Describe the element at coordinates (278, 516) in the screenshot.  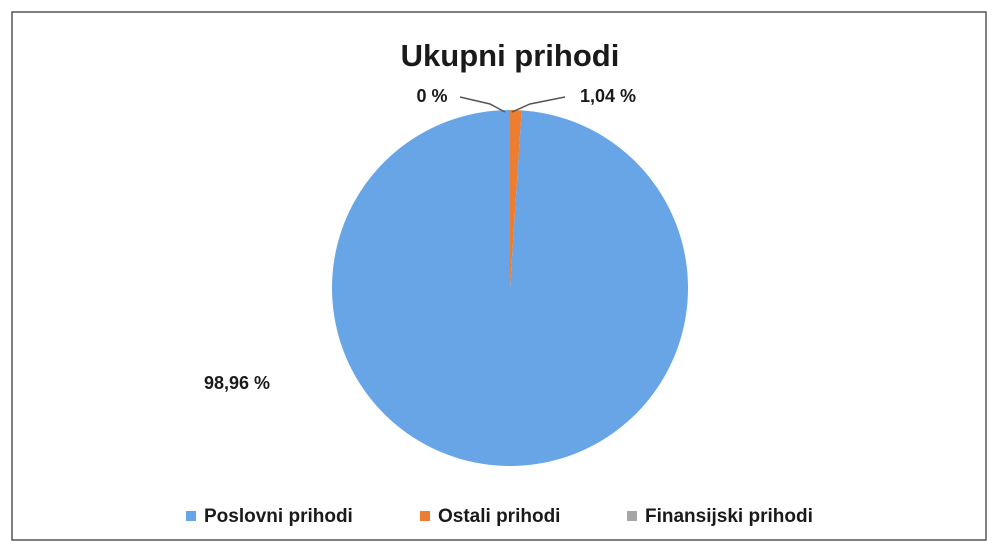
I see `legend-label: Poslovni prihodi` at that location.